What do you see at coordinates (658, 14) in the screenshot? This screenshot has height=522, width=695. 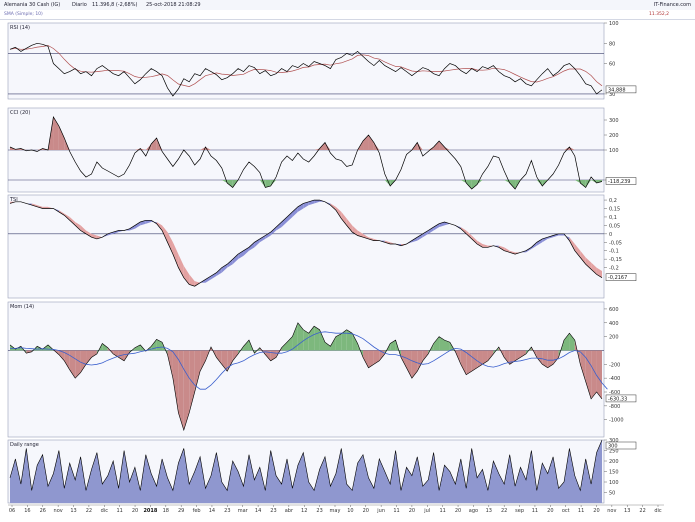 I see `last-price: 11.352,2` at bounding box center [658, 14].